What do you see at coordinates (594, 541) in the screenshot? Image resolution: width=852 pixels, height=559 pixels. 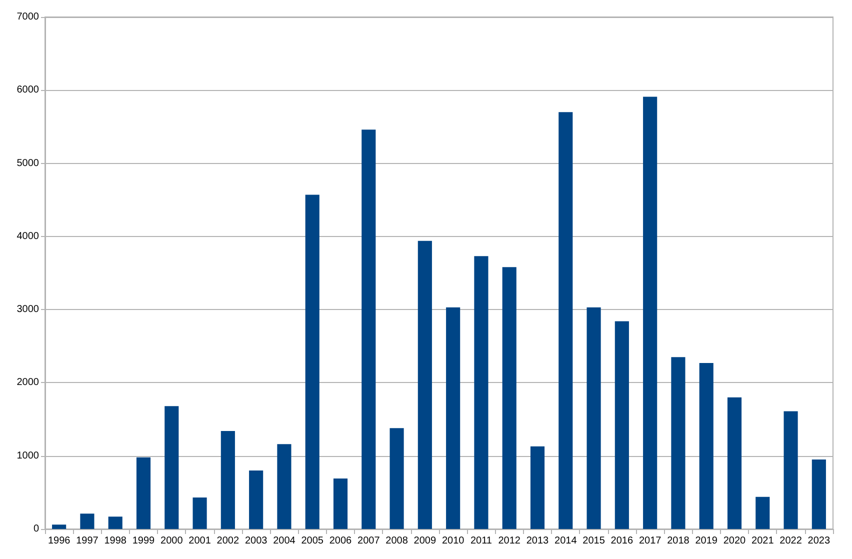 I see `x-tick-label: 2015` at bounding box center [594, 541].